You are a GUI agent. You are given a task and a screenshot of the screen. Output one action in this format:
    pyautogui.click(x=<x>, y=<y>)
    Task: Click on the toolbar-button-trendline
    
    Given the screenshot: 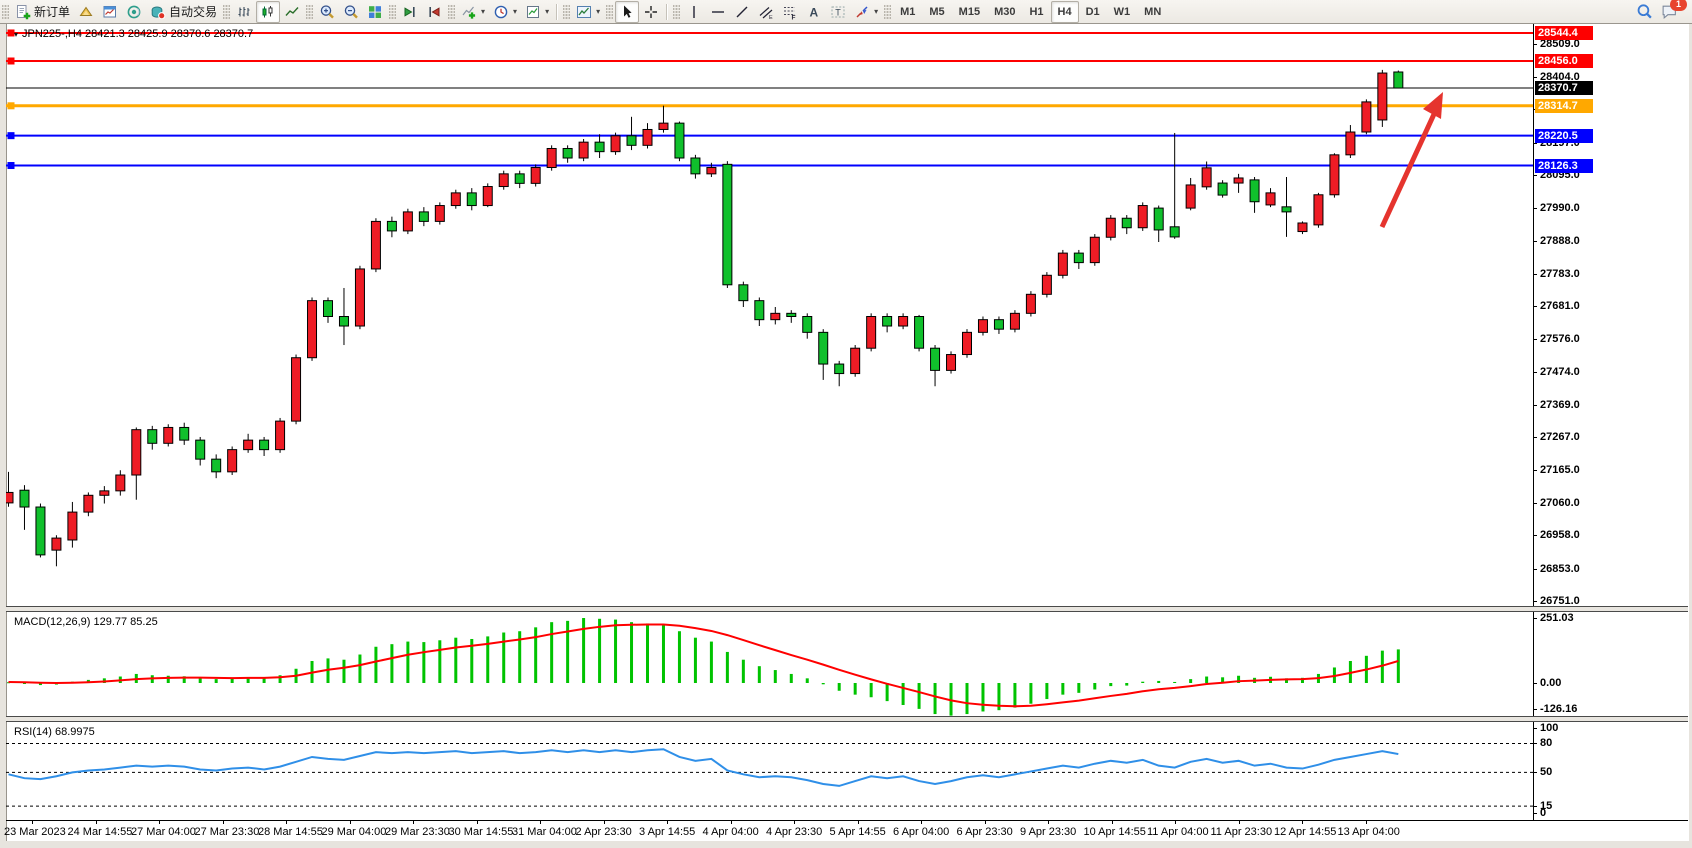 What is the action you would take?
    pyautogui.click(x=742, y=12)
    